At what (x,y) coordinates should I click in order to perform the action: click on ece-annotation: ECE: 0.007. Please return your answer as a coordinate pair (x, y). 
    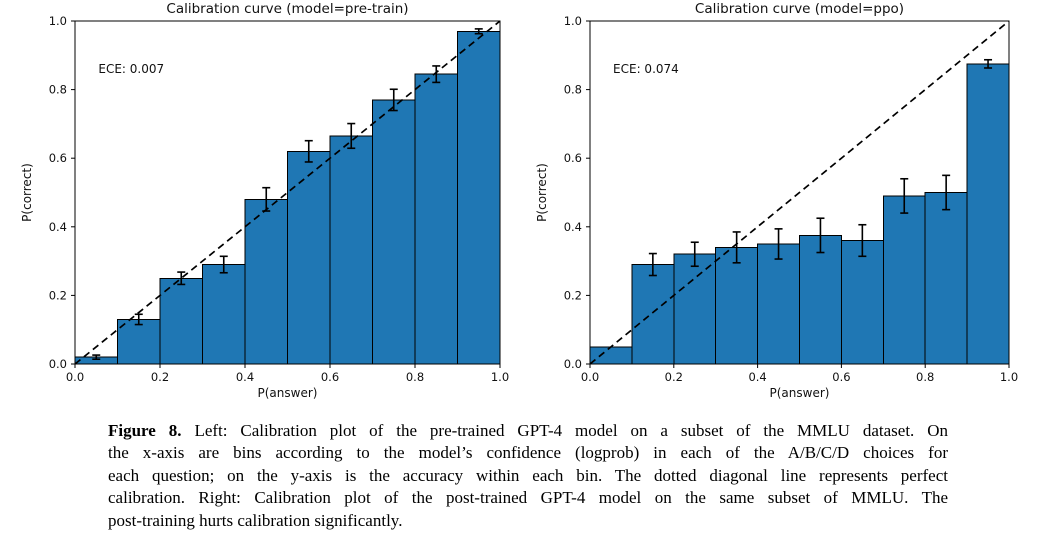
    Looking at the image, I should click on (131, 69).